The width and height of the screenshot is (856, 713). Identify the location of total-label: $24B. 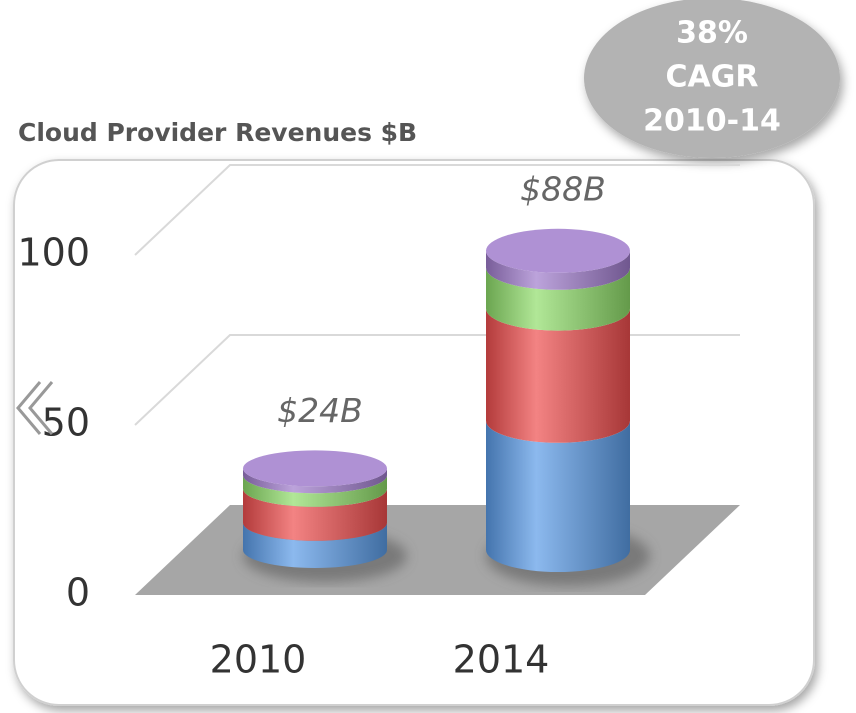
(320, 410).